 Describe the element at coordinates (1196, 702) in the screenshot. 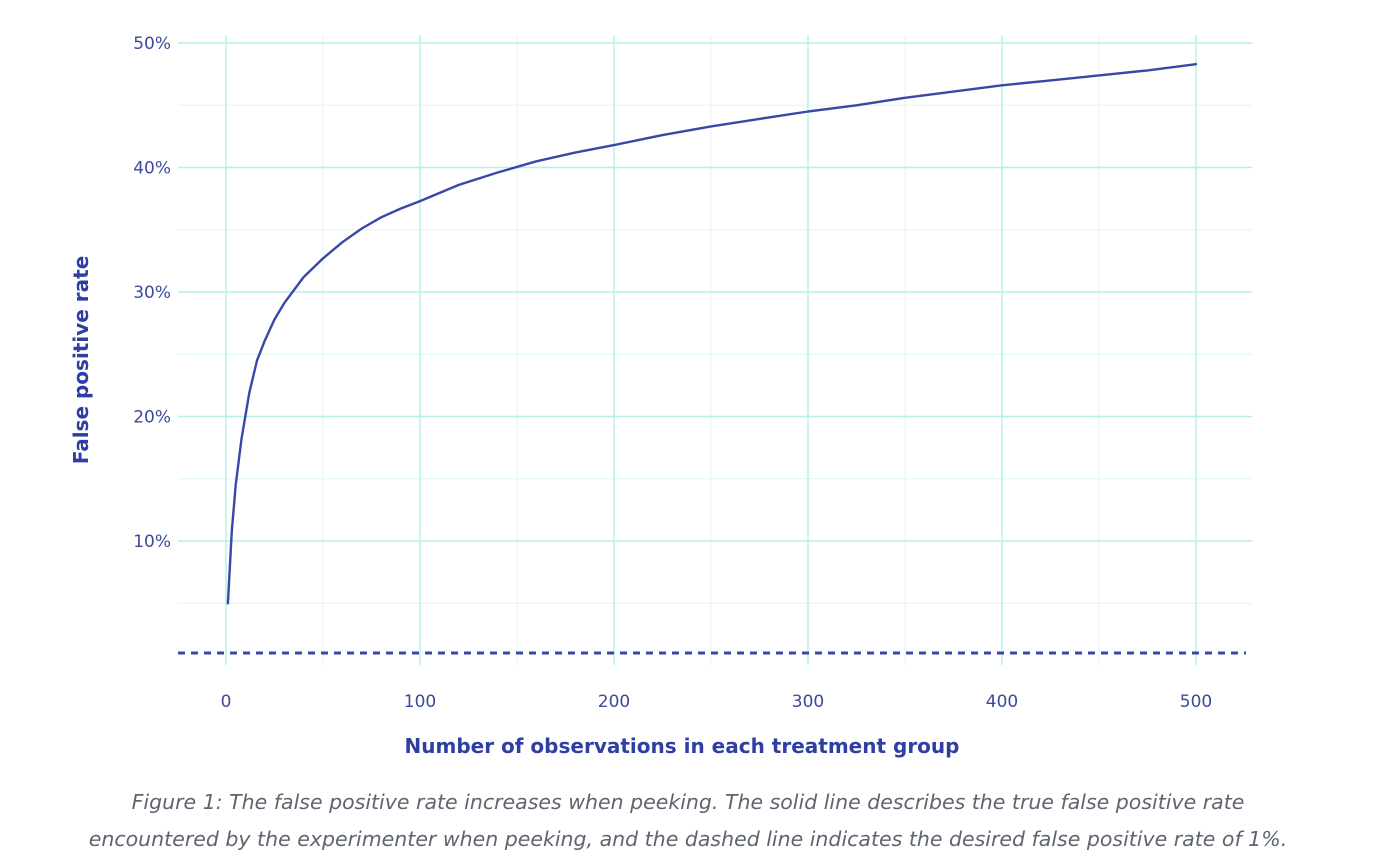

I see `x-tick-label: 500` at that location.